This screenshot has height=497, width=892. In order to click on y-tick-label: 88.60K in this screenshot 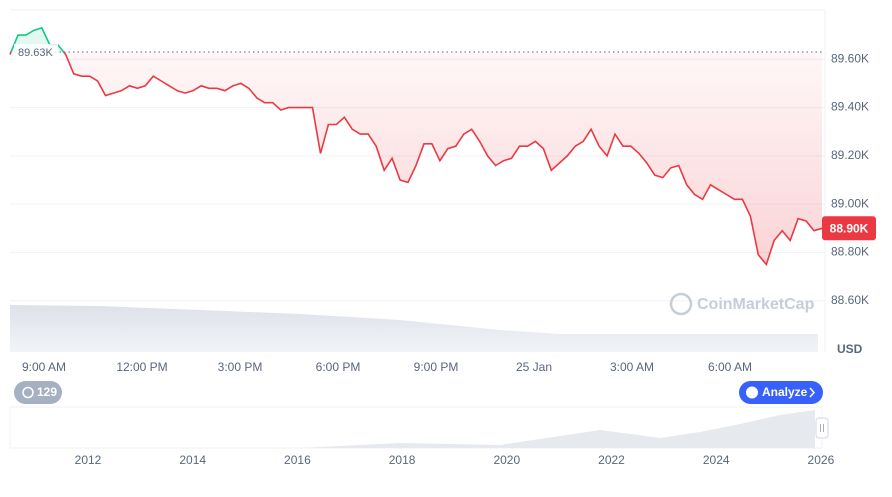, I will do `click(850, 300)`.